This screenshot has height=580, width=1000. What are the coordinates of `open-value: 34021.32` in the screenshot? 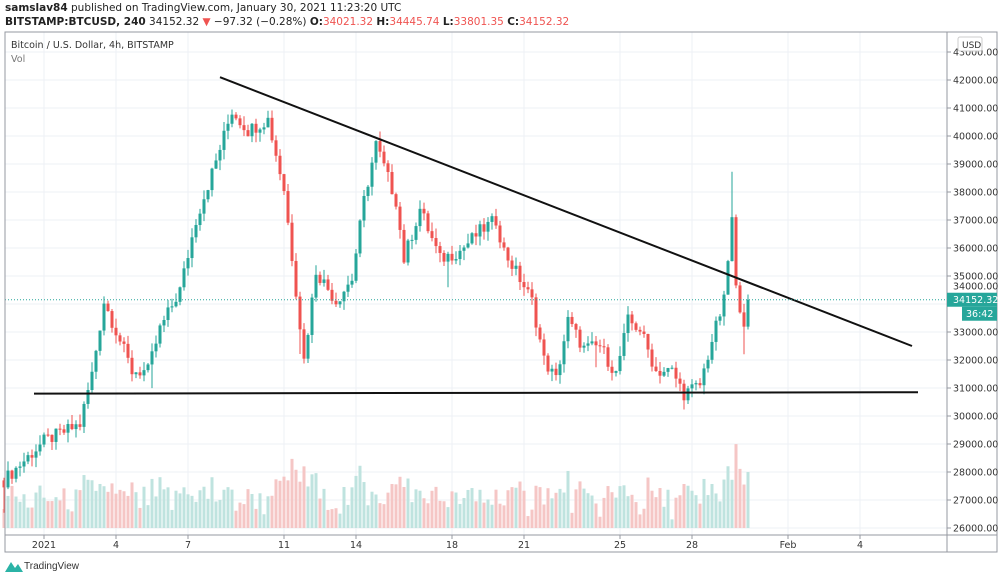 It's located at (348, 22).